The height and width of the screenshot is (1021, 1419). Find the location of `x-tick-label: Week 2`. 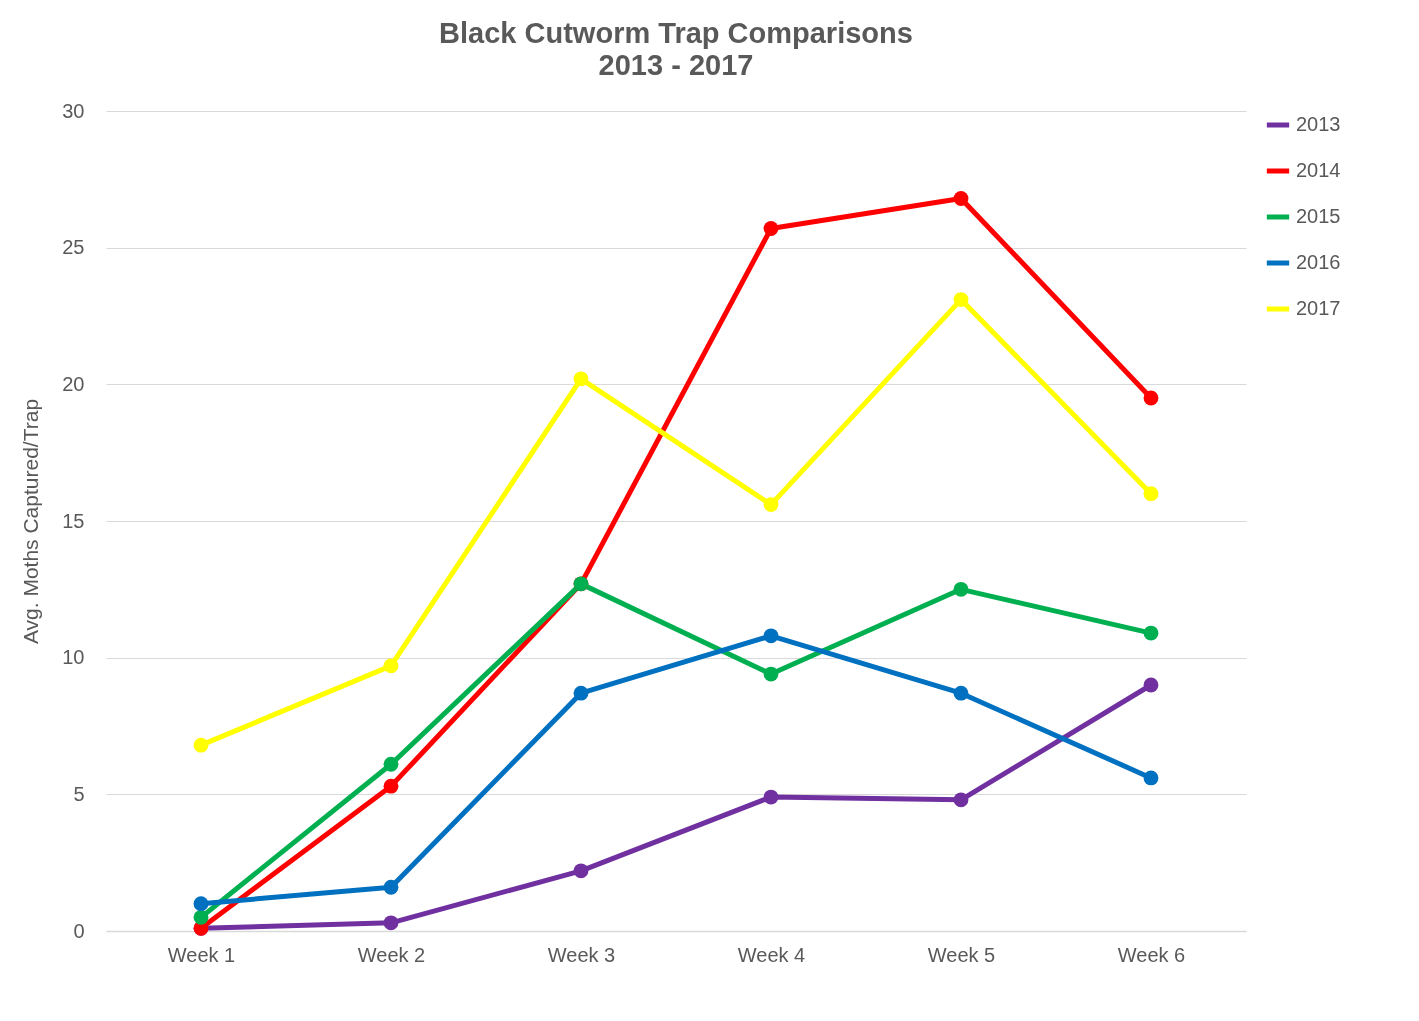

x-tick-label: Week 2 is located at coordinates (391, 954).